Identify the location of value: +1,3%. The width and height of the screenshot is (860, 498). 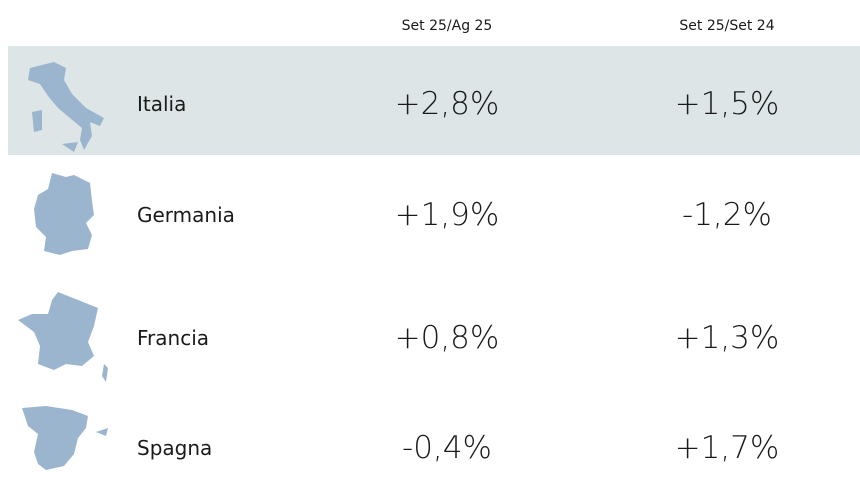
(727, 338).